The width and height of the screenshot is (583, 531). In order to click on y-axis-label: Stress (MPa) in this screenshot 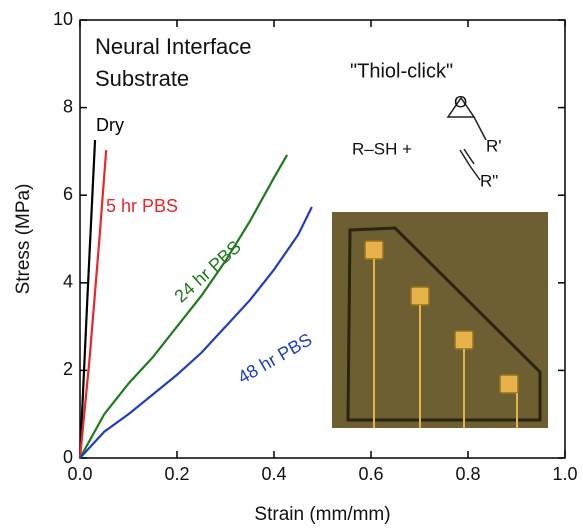, I will do `click(23, 239)`.